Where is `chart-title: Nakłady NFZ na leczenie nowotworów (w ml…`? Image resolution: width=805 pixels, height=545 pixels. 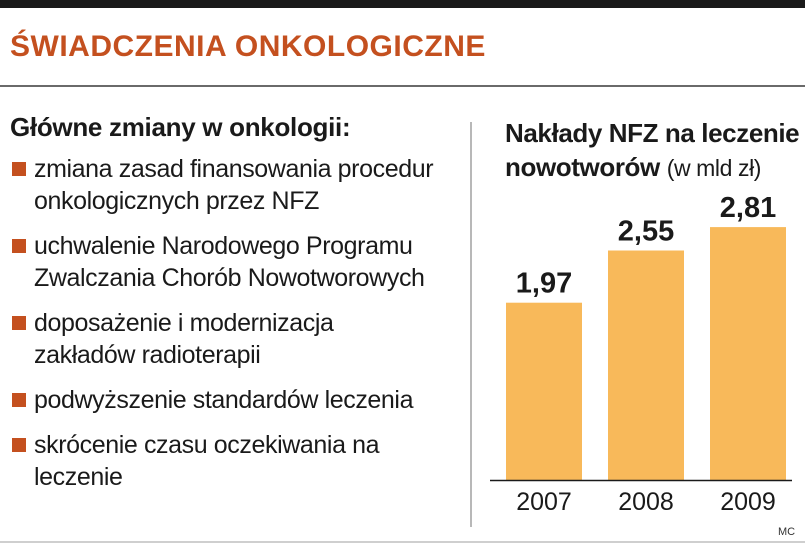 chart-title: Nakłady NFZ na leczenie nowotworów (w ml… is located at coordinates (655, 150).